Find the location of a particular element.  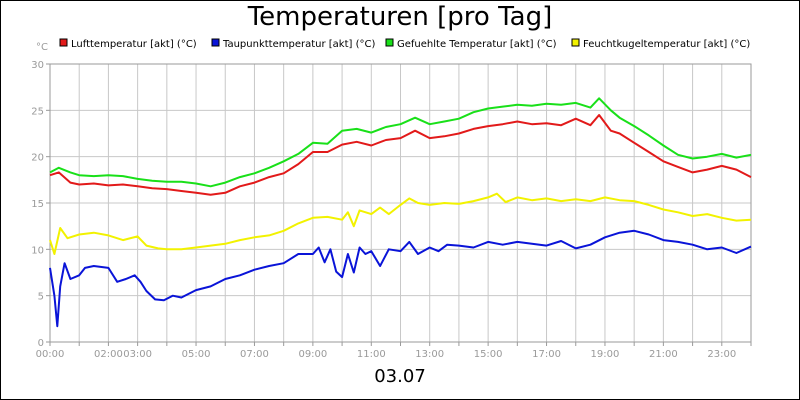

legend-label-3: Feuchtkugeltemperatur [akt] (°C) is located at coordinates (666, 44).